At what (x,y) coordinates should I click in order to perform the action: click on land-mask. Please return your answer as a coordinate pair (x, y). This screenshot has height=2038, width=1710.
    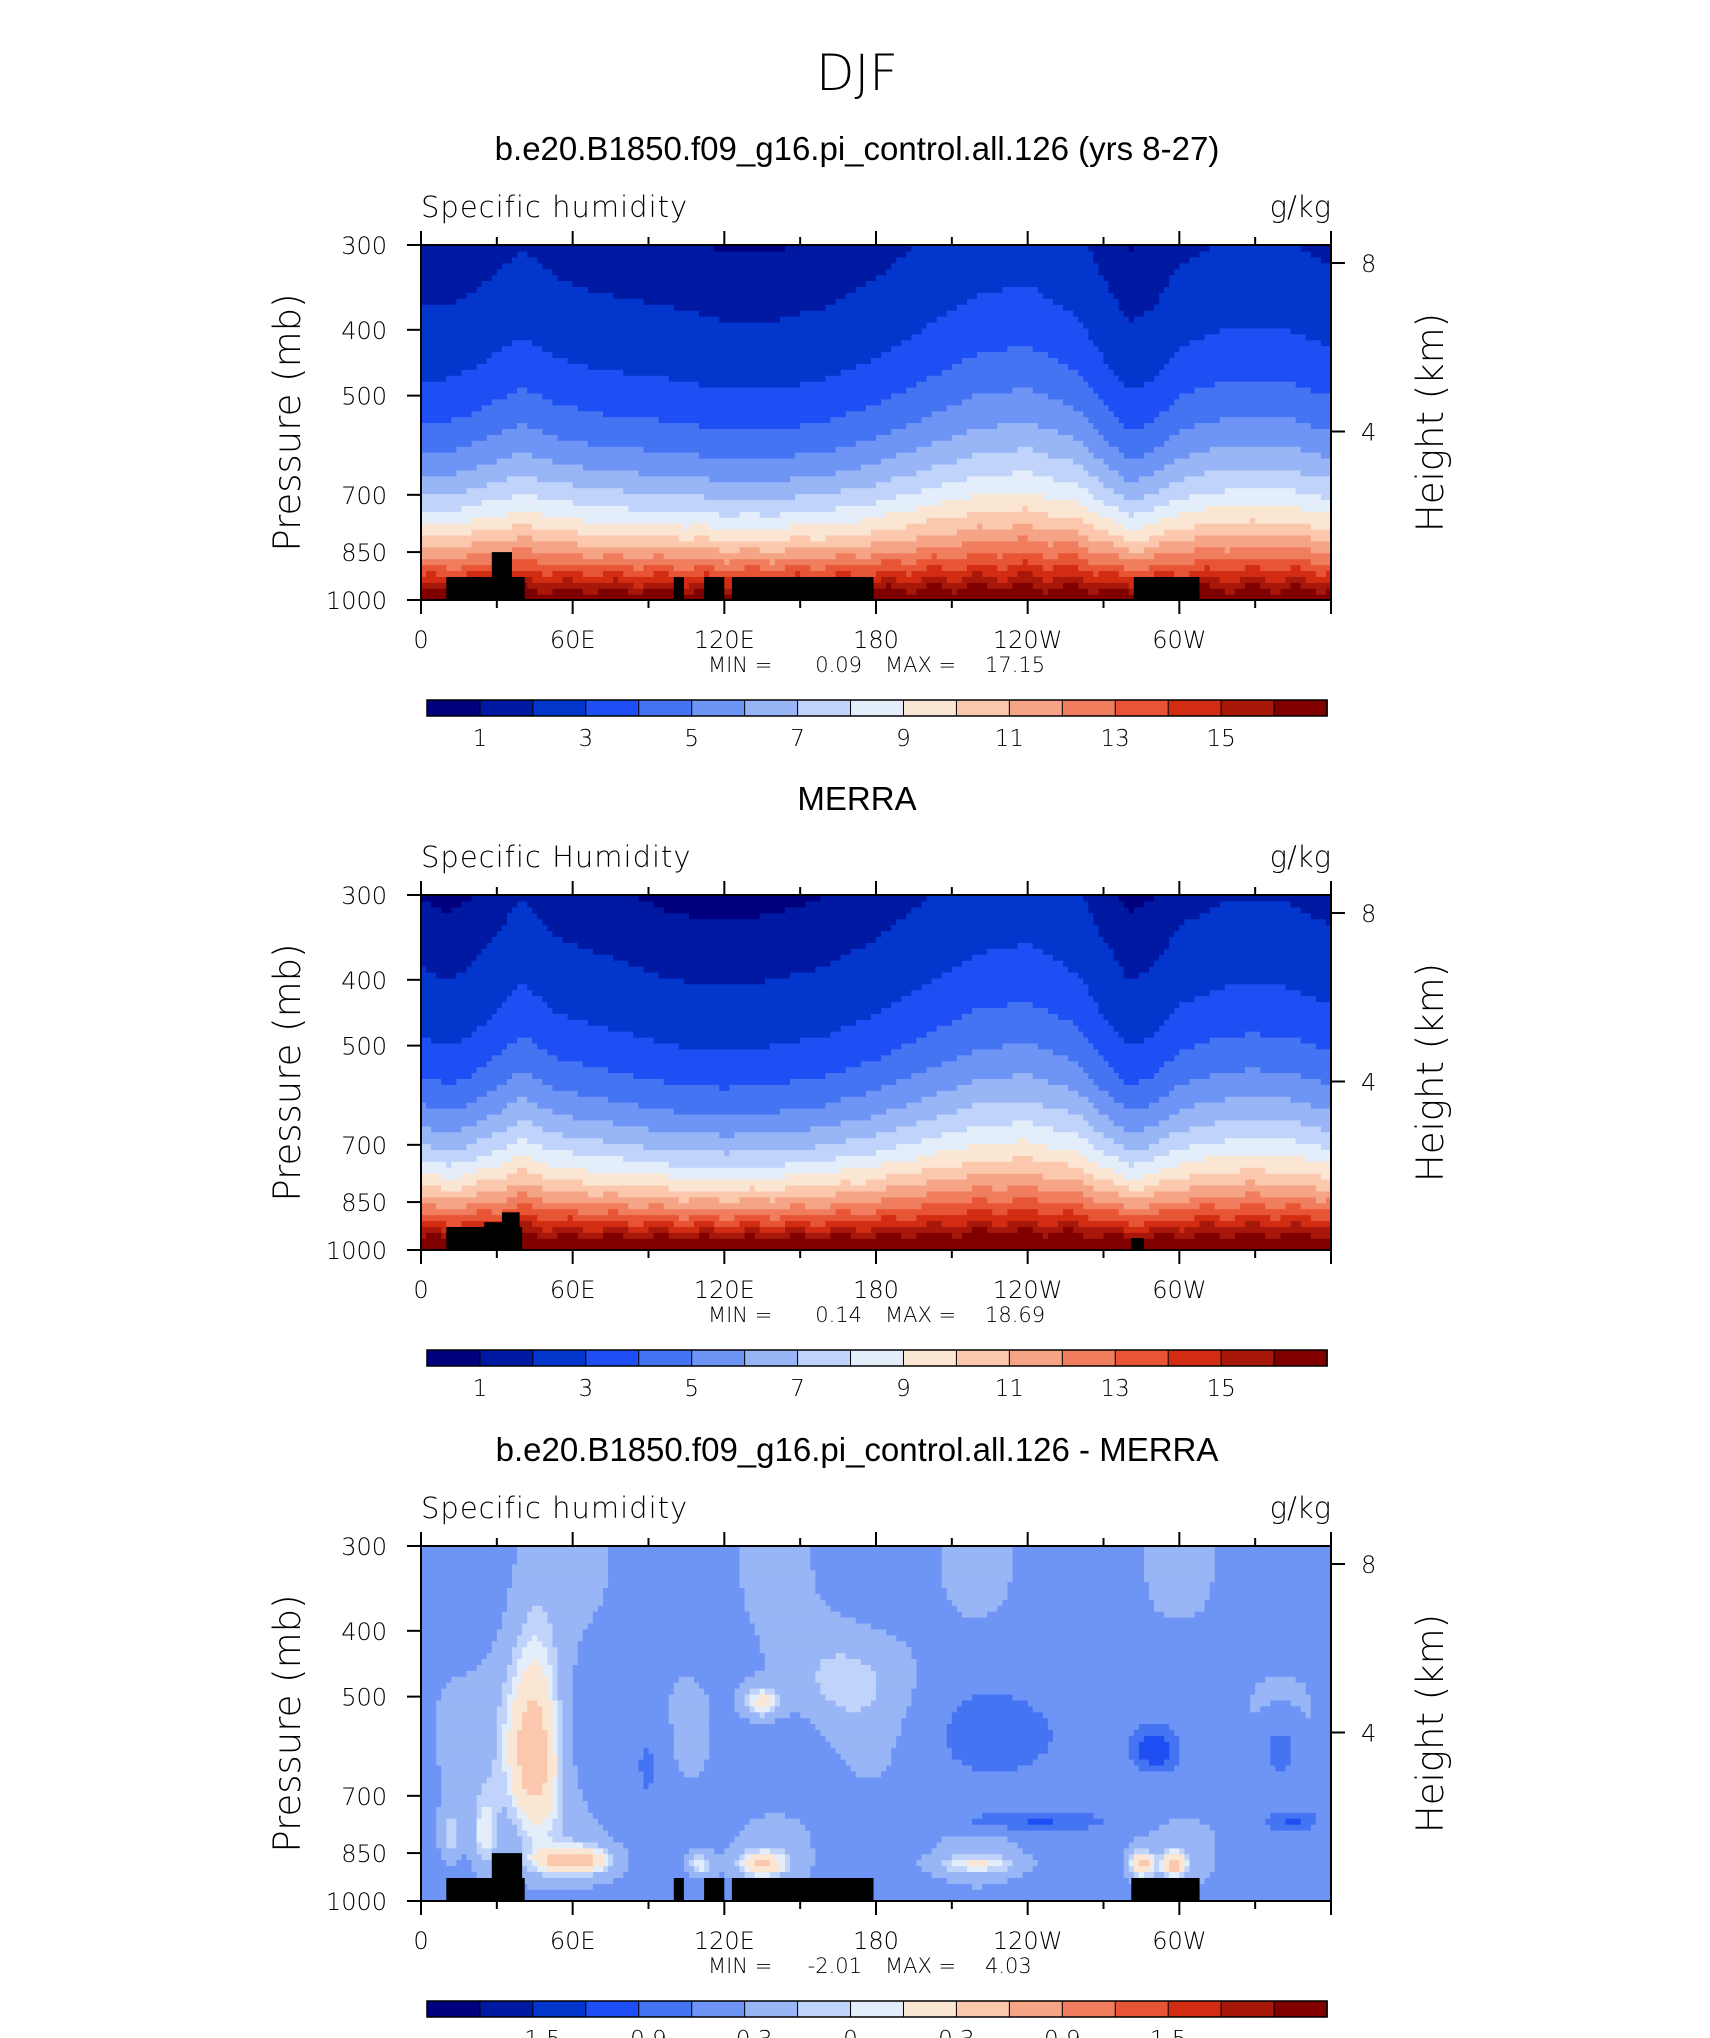
    Looking at the image, I should click on (1137, 1244).